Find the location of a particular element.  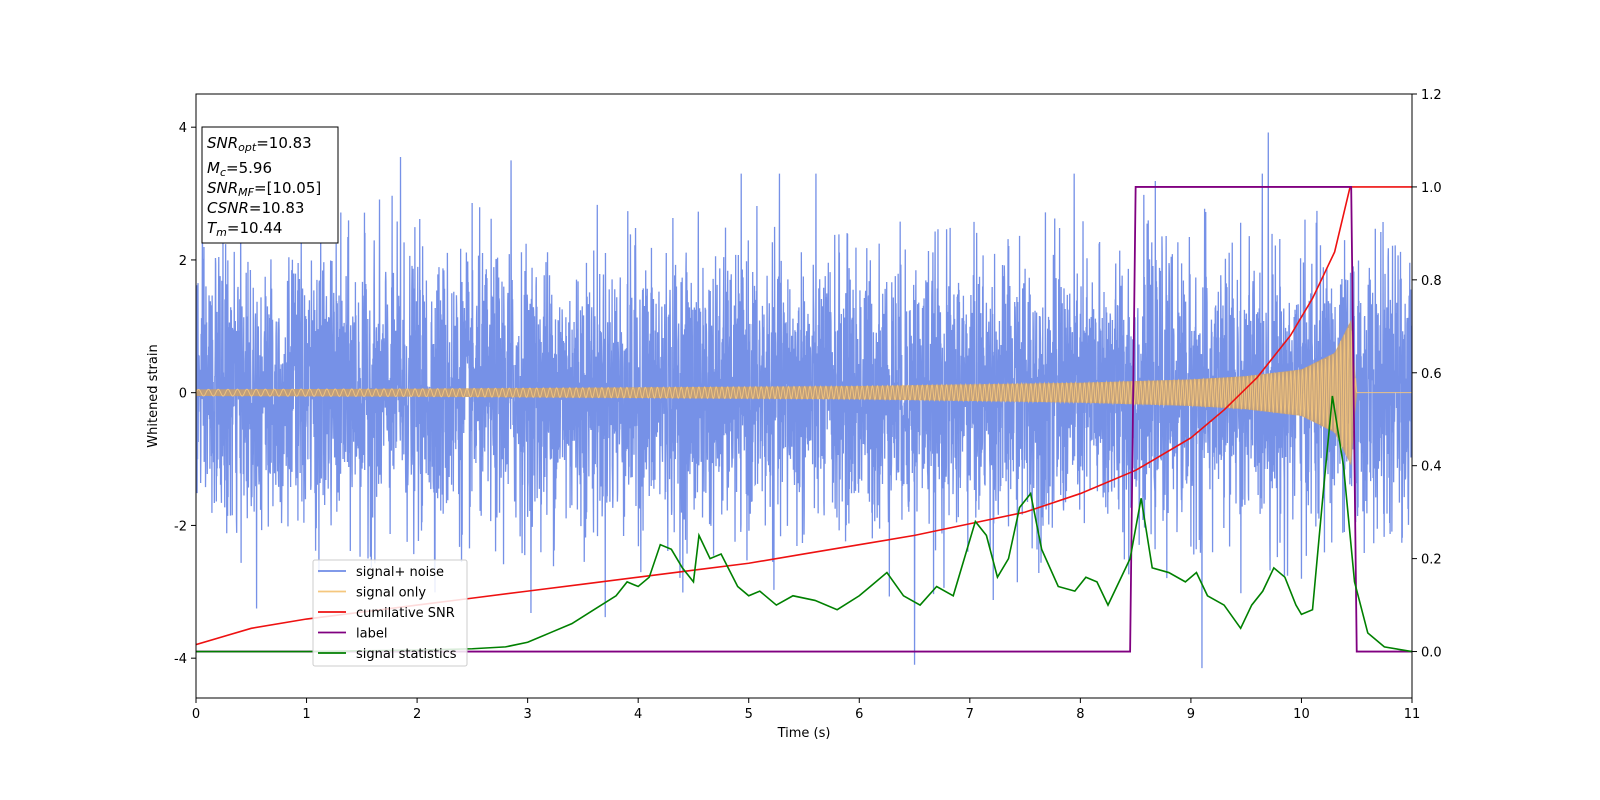

y2-tick-label: 1.2 is located at coordinates (1431, 95).